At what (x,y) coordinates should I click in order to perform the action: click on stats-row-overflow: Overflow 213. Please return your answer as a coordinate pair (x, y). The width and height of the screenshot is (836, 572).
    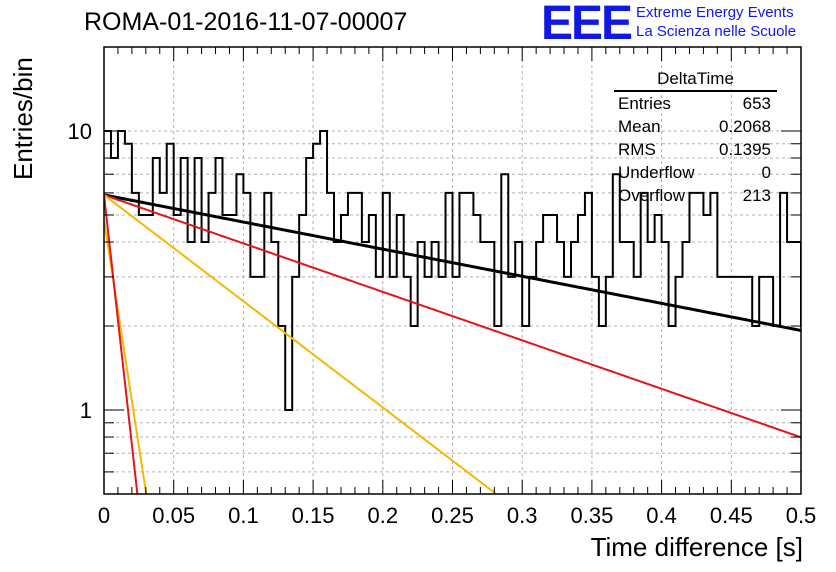
    Looking at the image, I should click on (695, 195).